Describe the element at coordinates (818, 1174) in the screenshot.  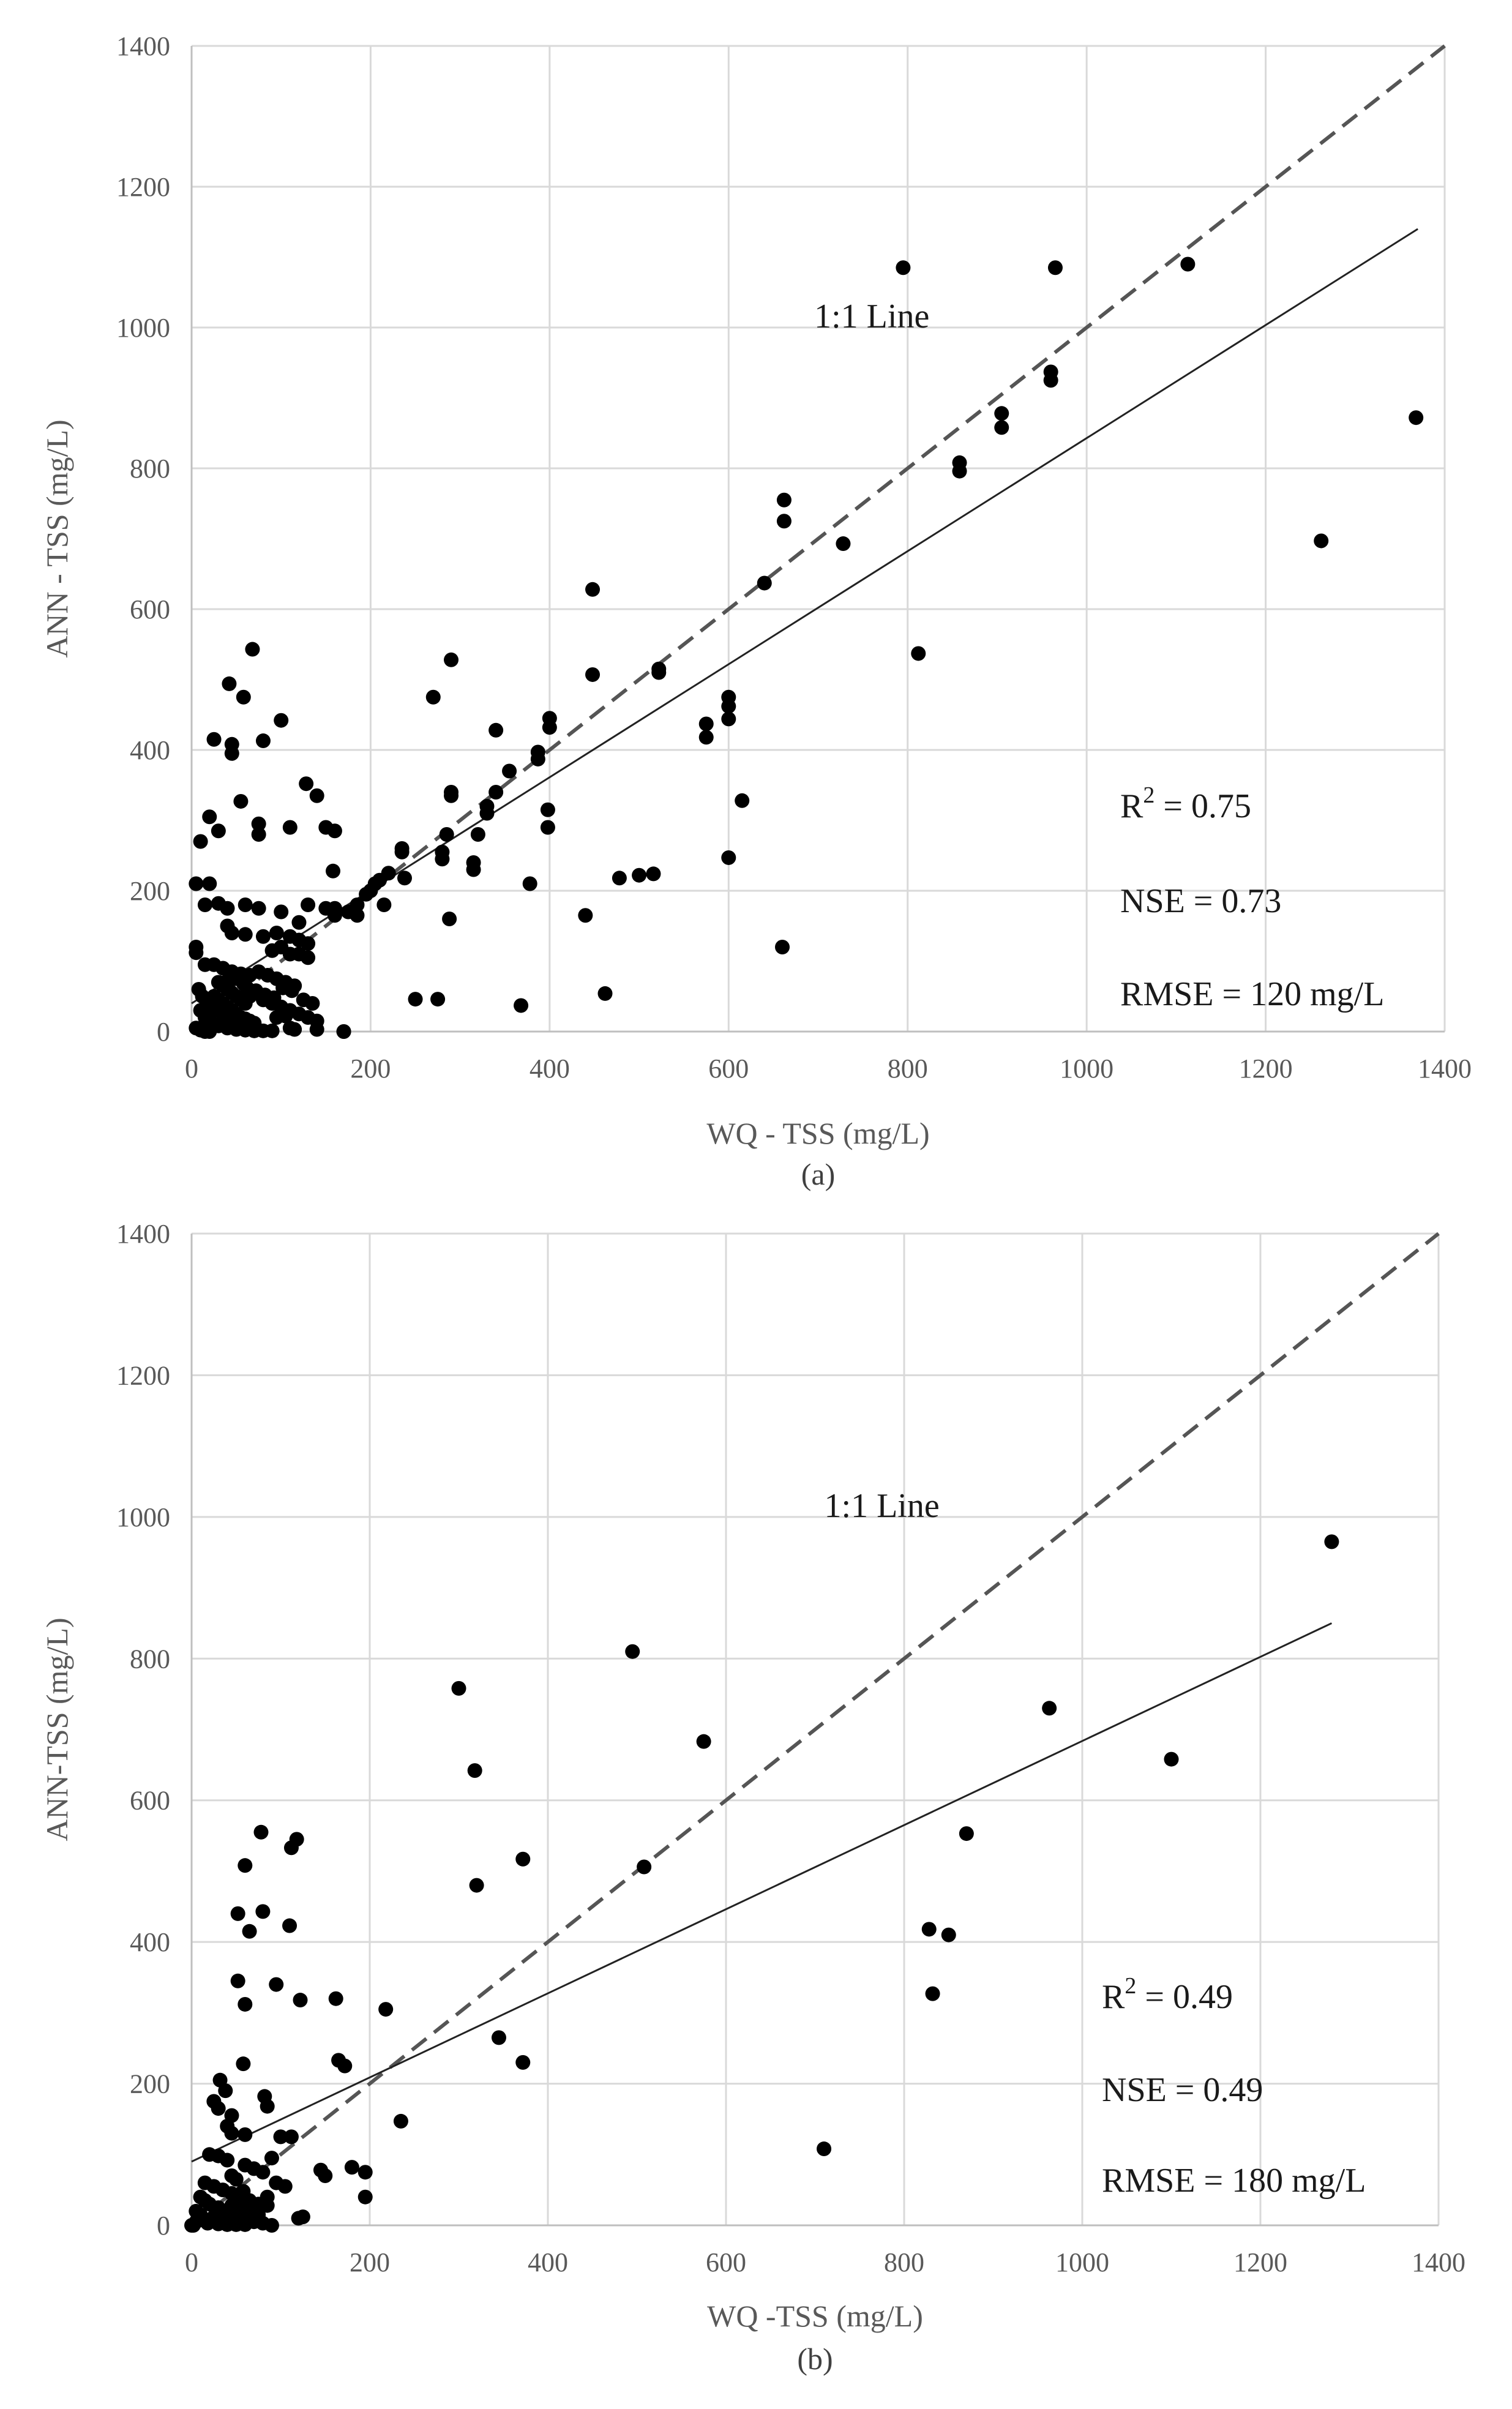
I see `panel-caption: (a)` at that location.